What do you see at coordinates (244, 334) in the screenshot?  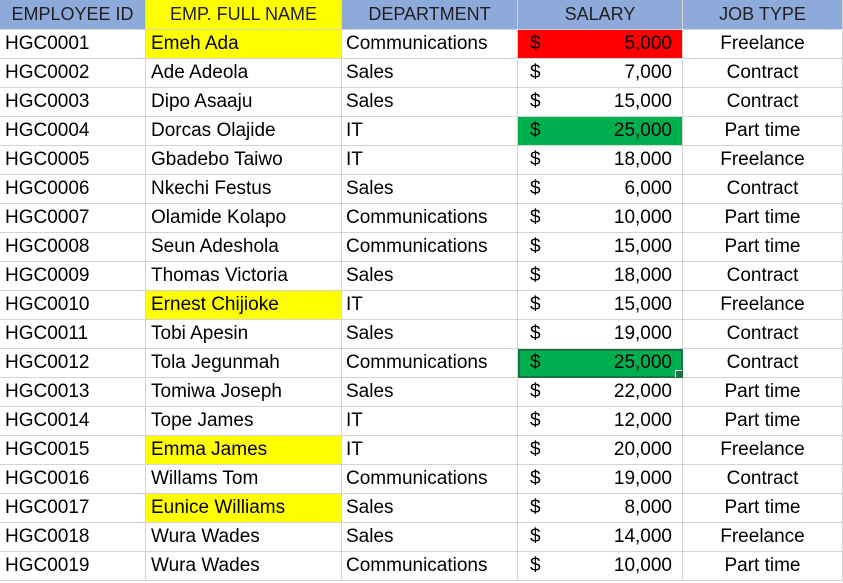 I see `full-name-cell: Tobi Apesin` at bounding box center [244, 334].